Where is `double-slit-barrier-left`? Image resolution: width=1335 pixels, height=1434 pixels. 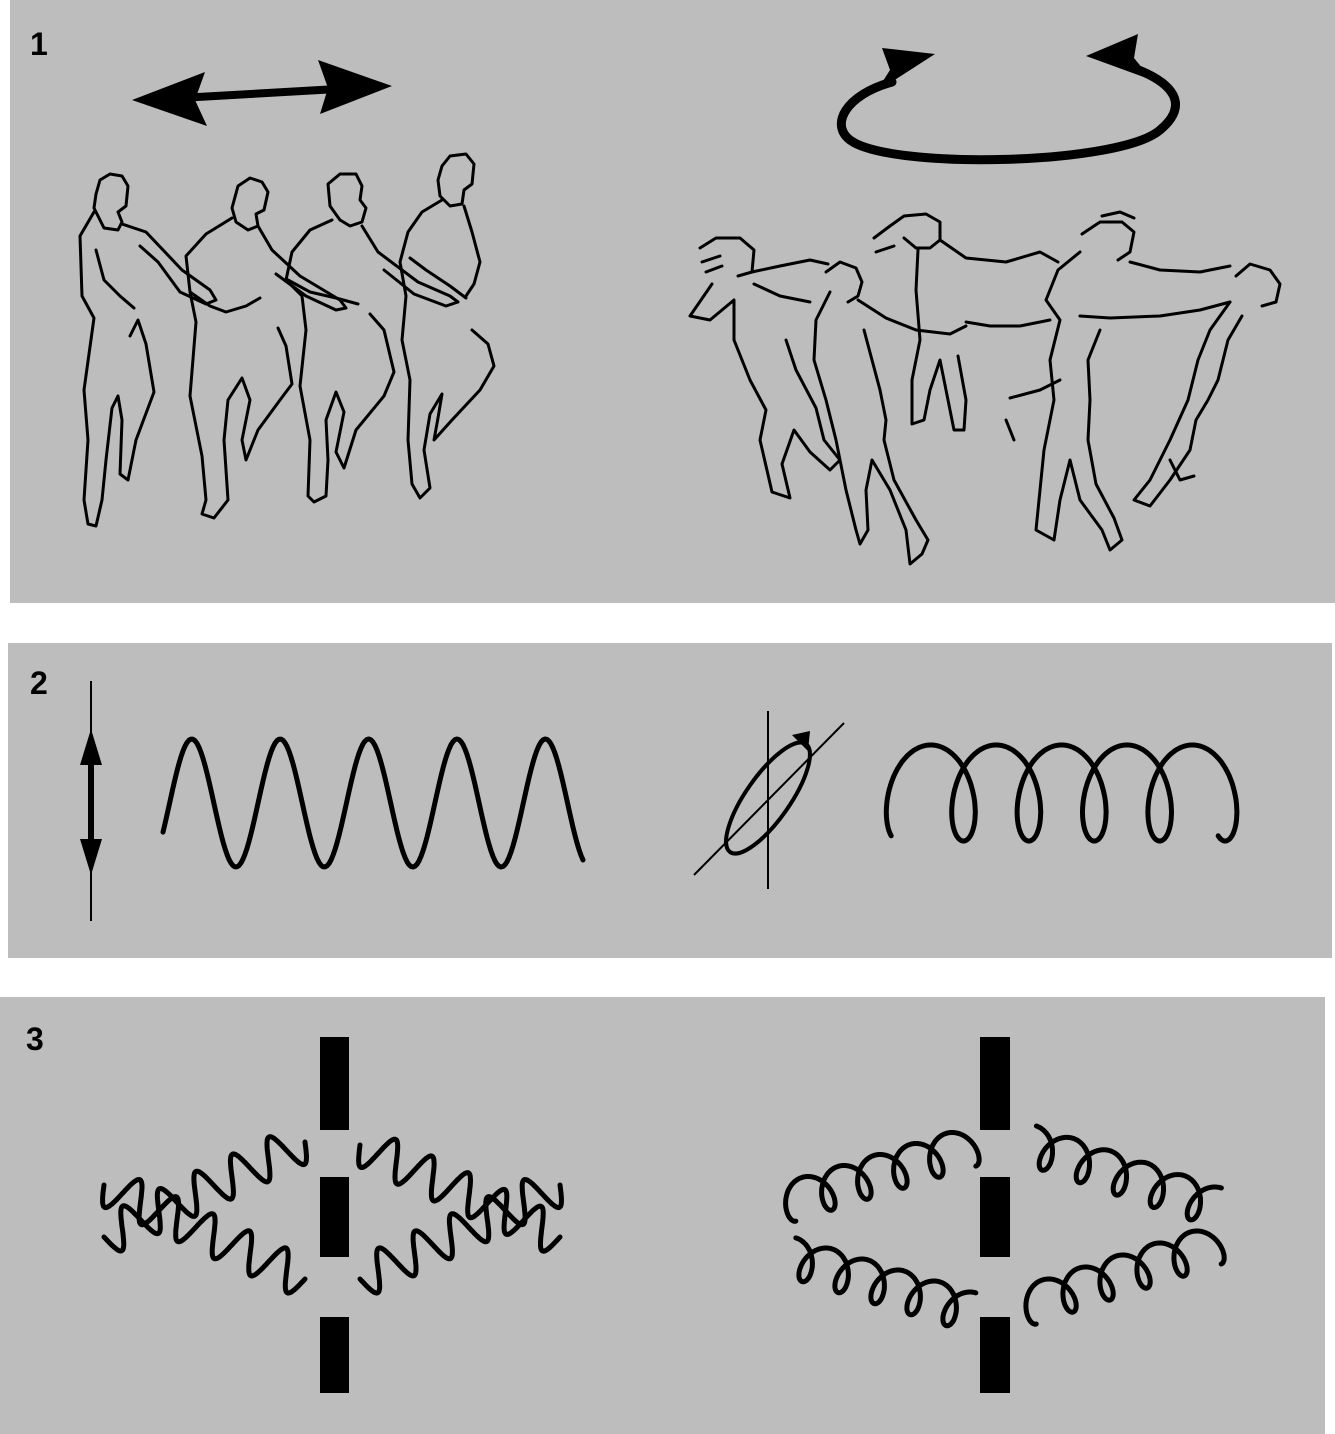 double-slit-barrier-left is located at coordinates (334, 1215).